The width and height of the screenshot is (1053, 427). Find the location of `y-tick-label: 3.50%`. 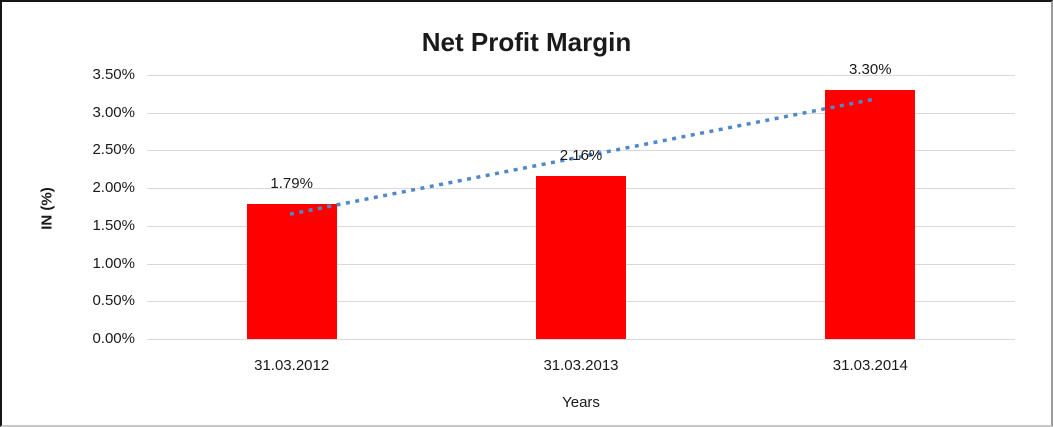

y-tick-label: 3.50% is located at coordinates (113, 74).